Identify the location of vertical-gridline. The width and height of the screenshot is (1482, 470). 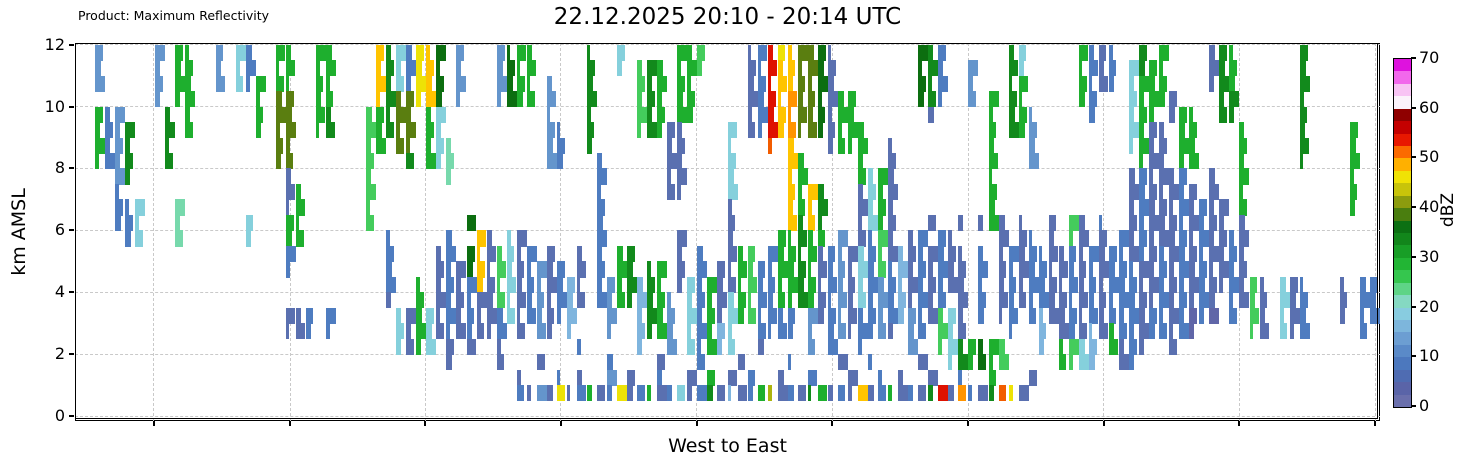
(425, 232).